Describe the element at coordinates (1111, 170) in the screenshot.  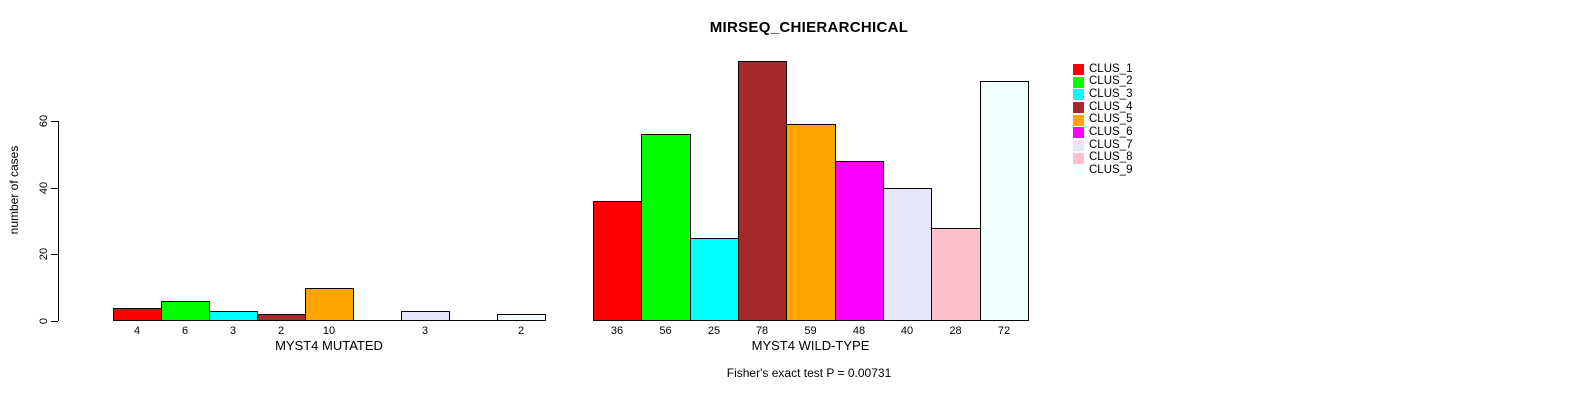
I see `legend-label: CLUS_9` at that location.